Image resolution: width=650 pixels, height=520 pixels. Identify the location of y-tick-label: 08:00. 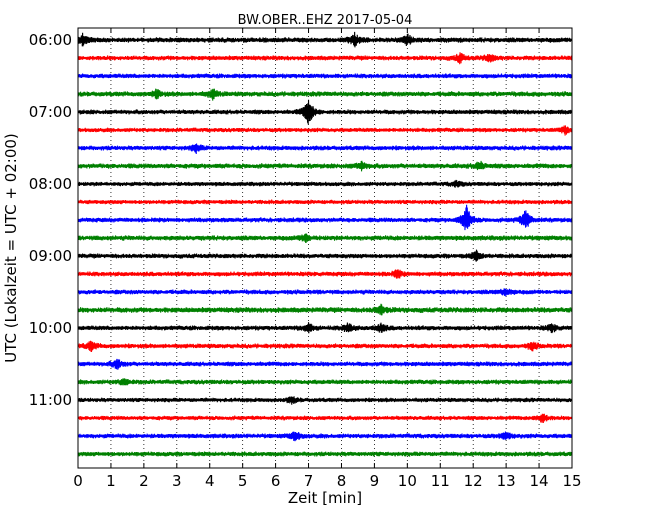
(50, 184).